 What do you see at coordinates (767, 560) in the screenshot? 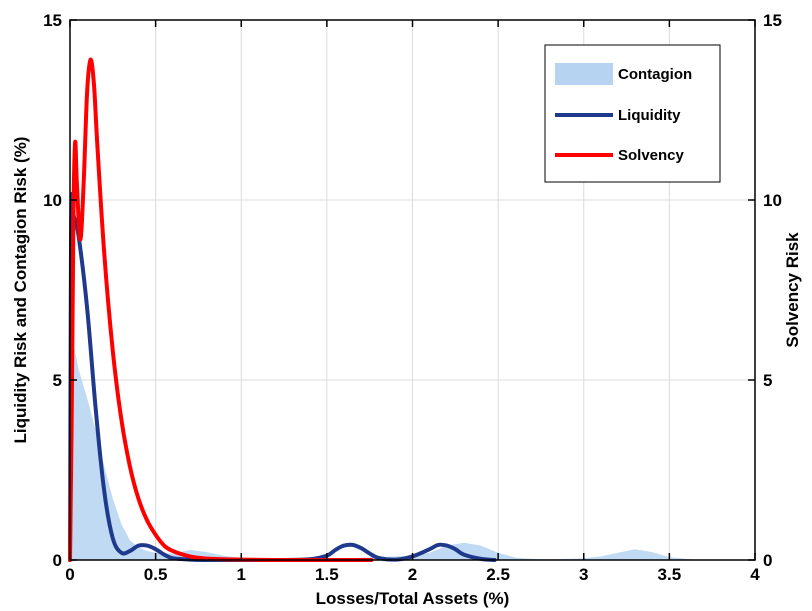
I see `y-right-tick-label: 0` at bounding box center [767, 560].